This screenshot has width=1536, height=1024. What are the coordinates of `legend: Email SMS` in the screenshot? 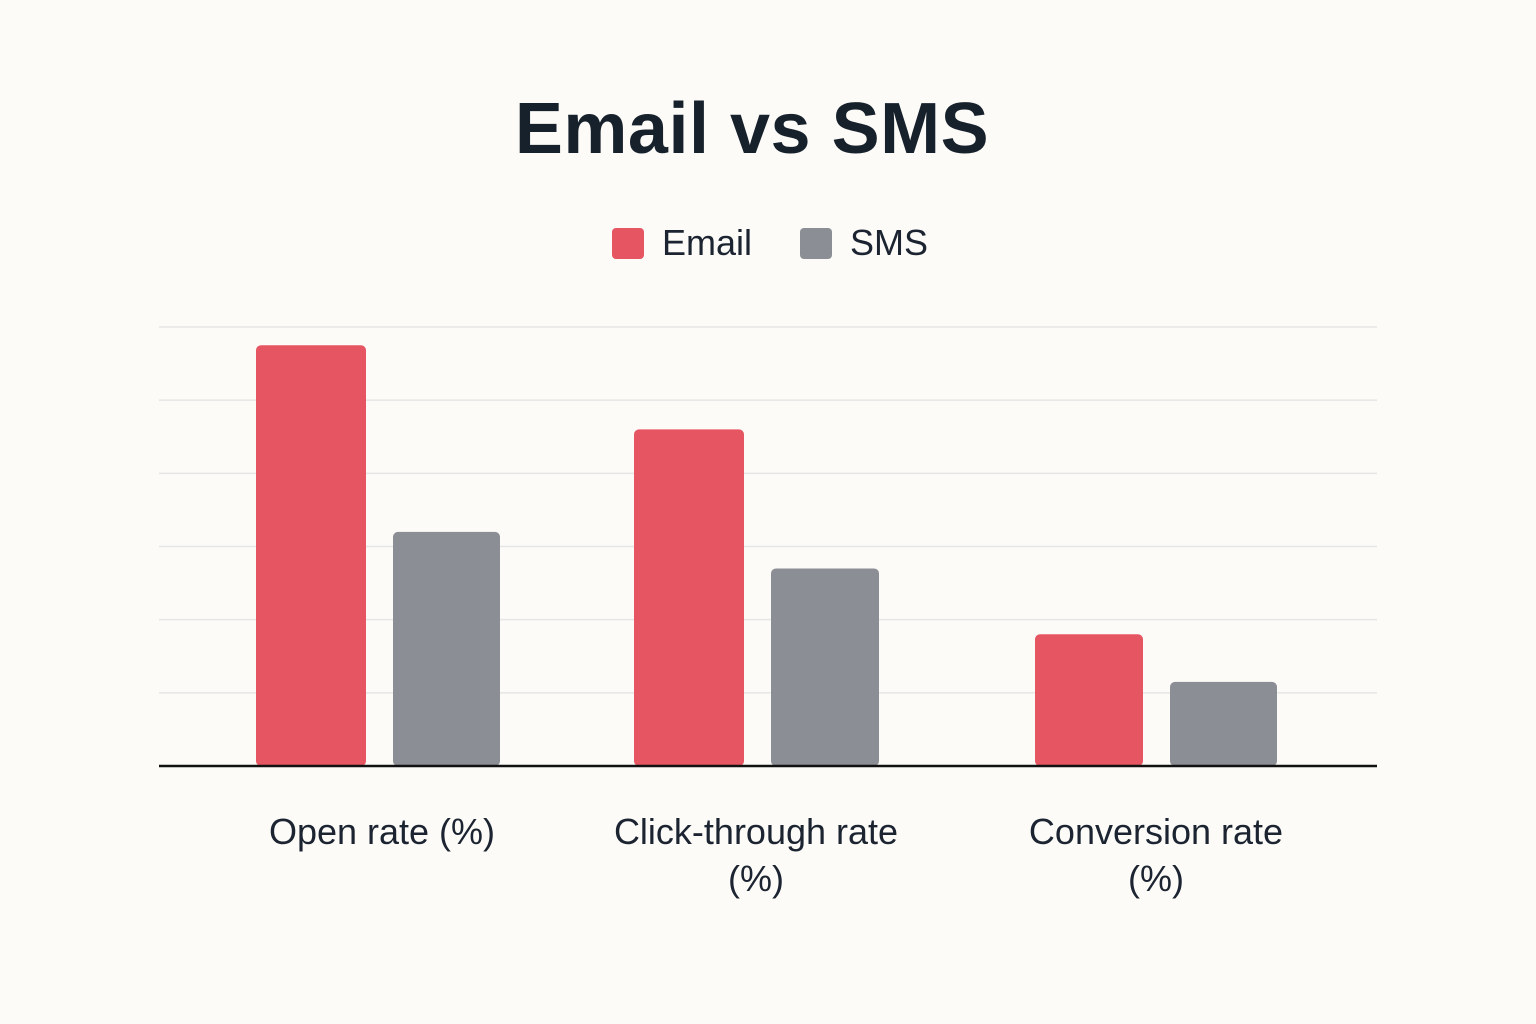 It's located at (794, 243).